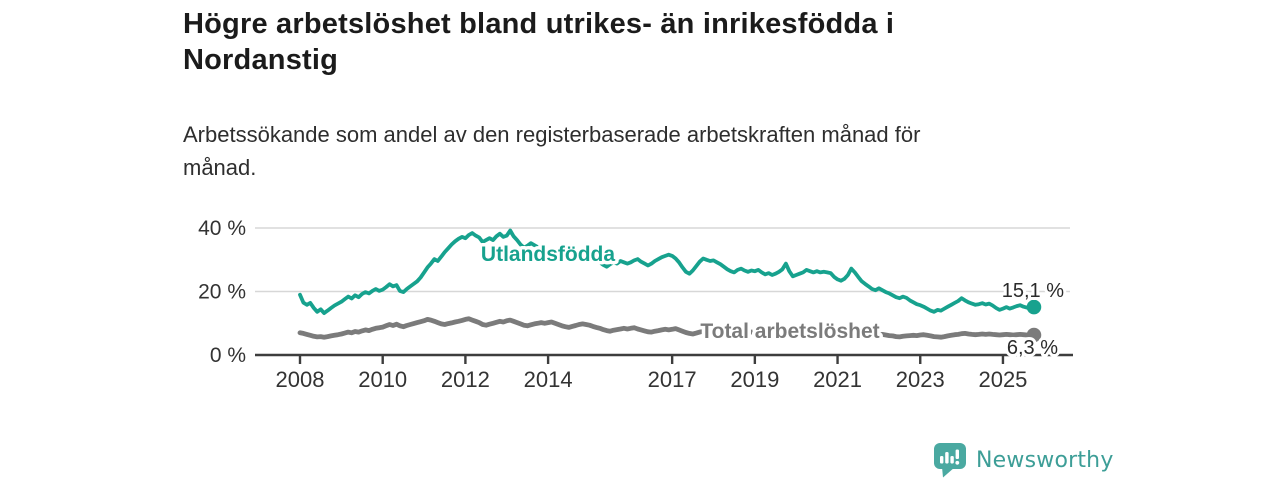 The image size is (1280, 480). I want to click on newsworthy-logo: Newsworthy, so click(1023, 460).